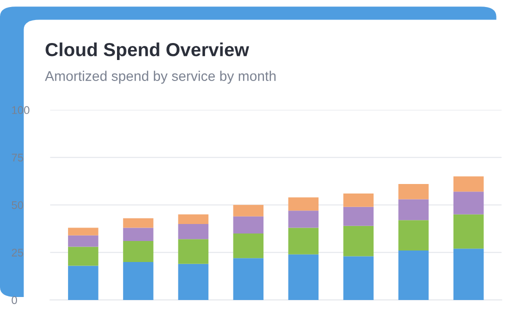 This screenshot has height=330, width=528. What do you see at coordinates (18, 158) in the screenshot?
I see `y-tick-label: 75` at bounding box center [18, 158].